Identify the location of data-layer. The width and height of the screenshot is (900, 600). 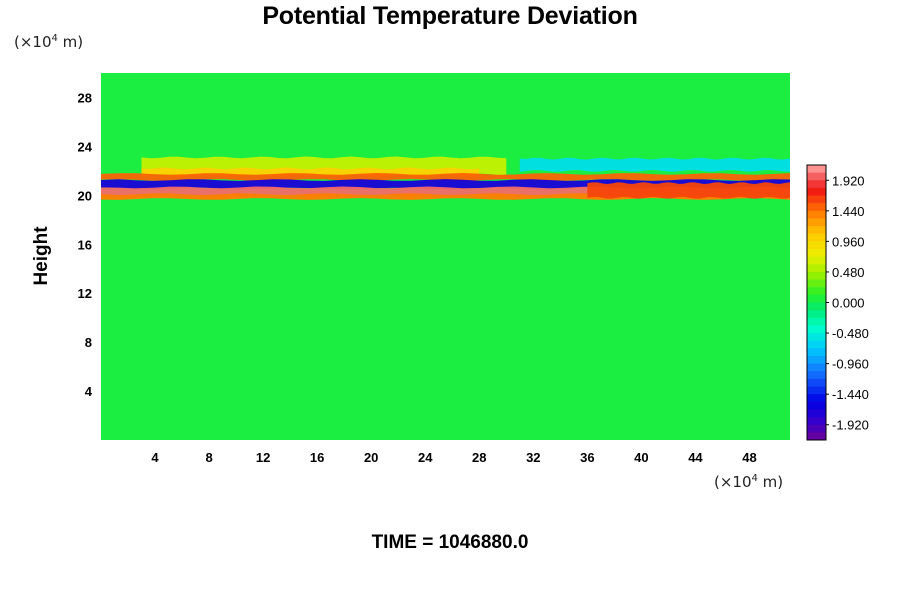
(445, 178).